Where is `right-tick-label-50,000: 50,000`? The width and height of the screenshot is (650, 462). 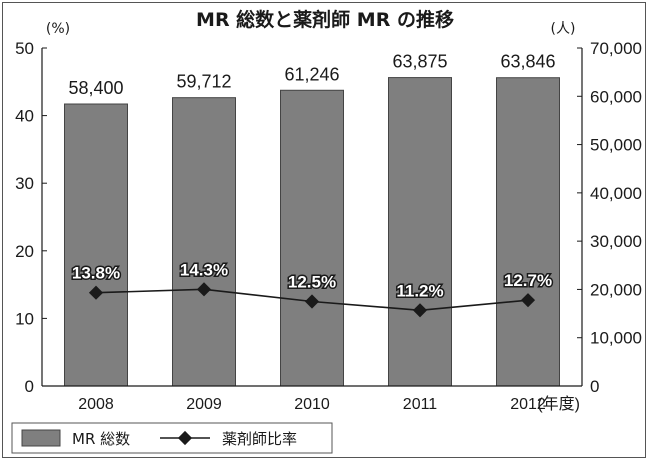
right-tick-label-50,000: 50,000 is located at coordinates (616, 145).